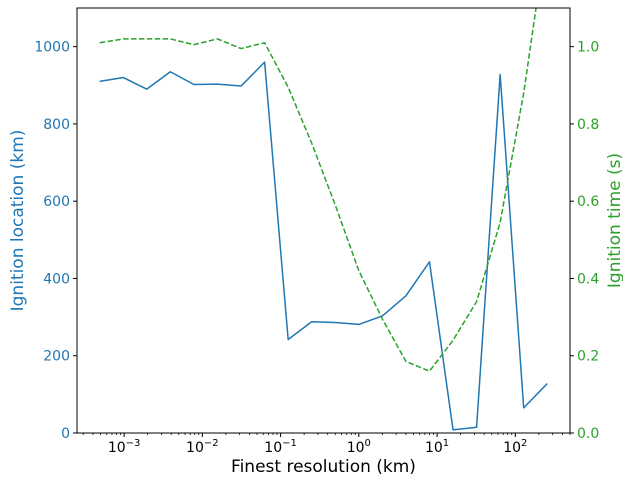  I want to click on y-left-tick-label: 0, so click(65, 434).